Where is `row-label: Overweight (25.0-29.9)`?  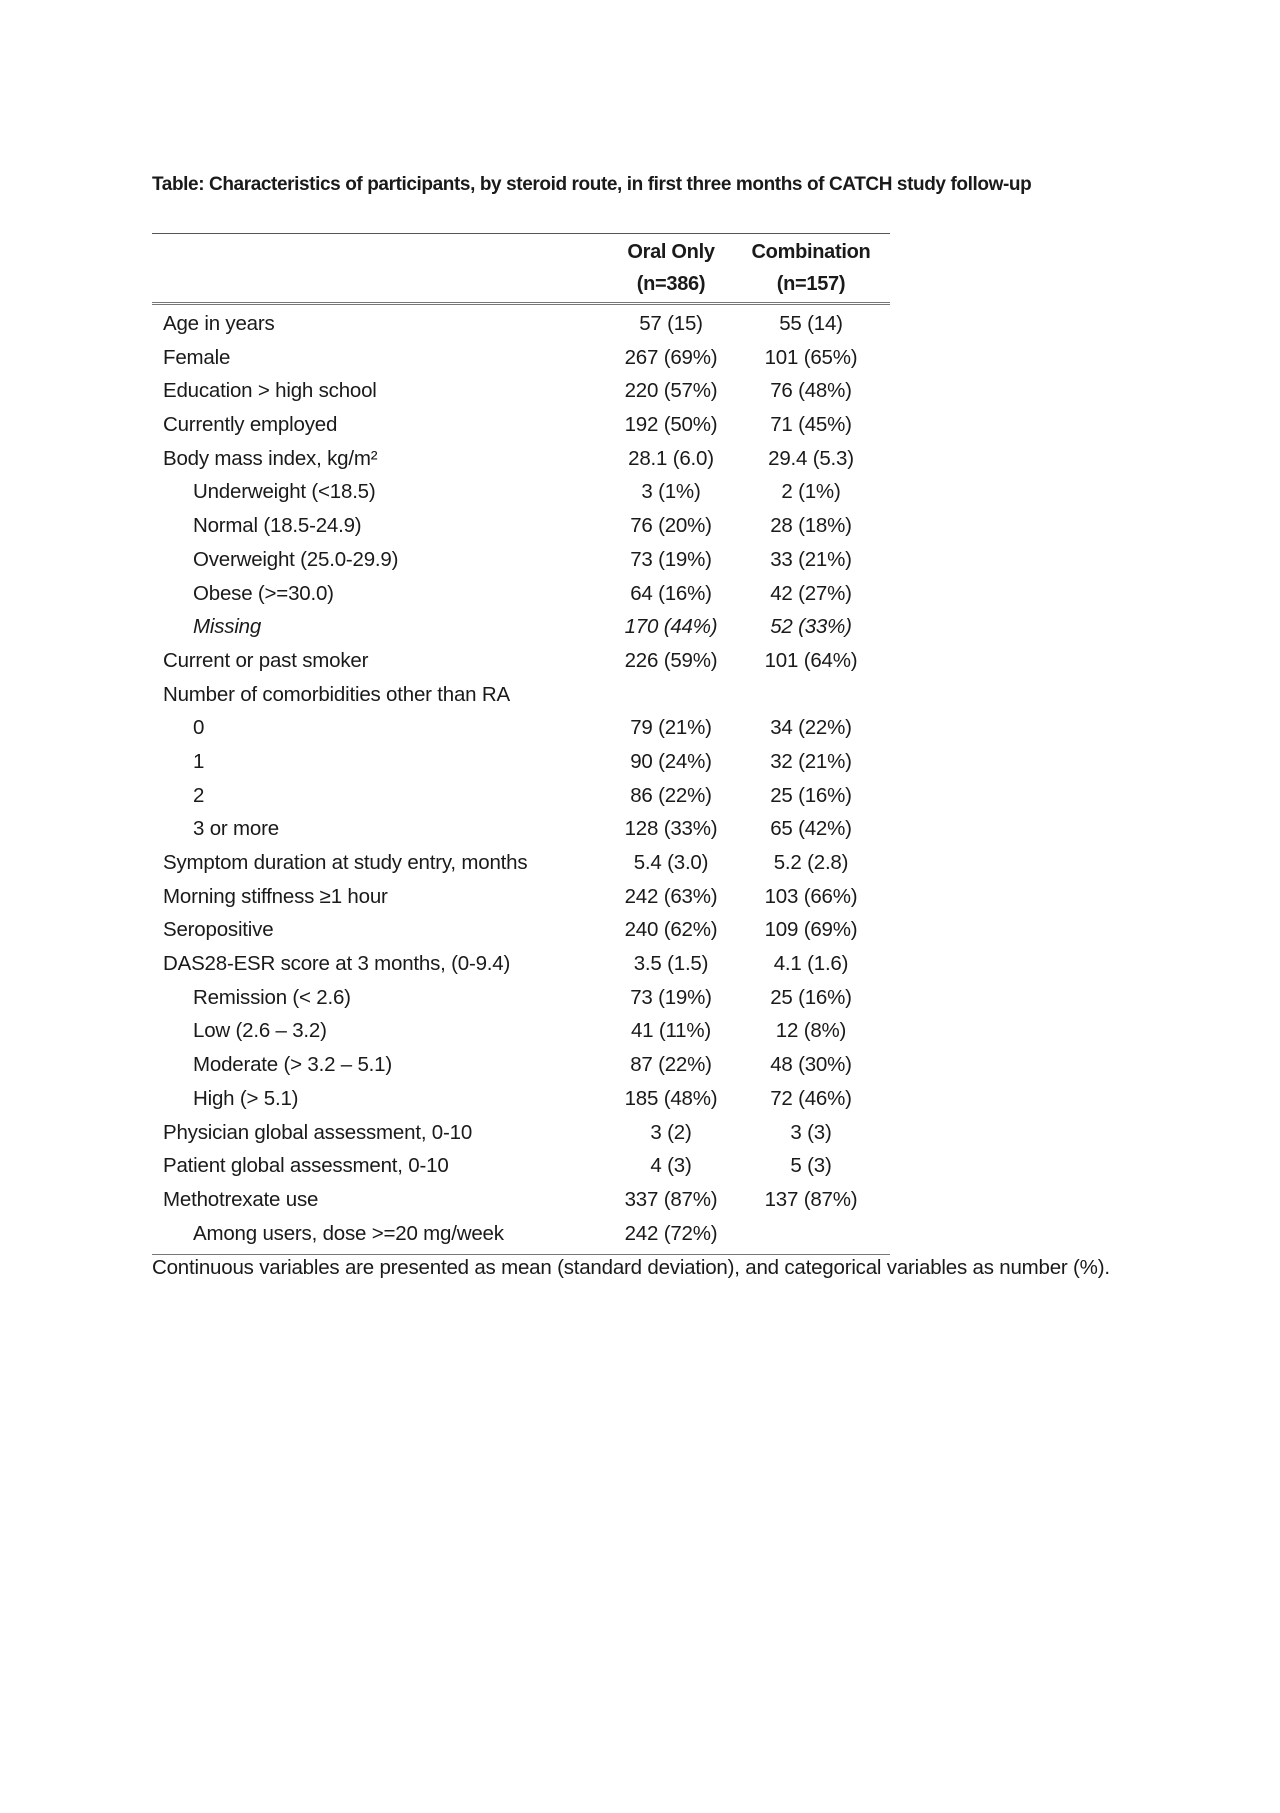
row-label: Overweight (25.0-29.9) is located at coordinates (296, 559).